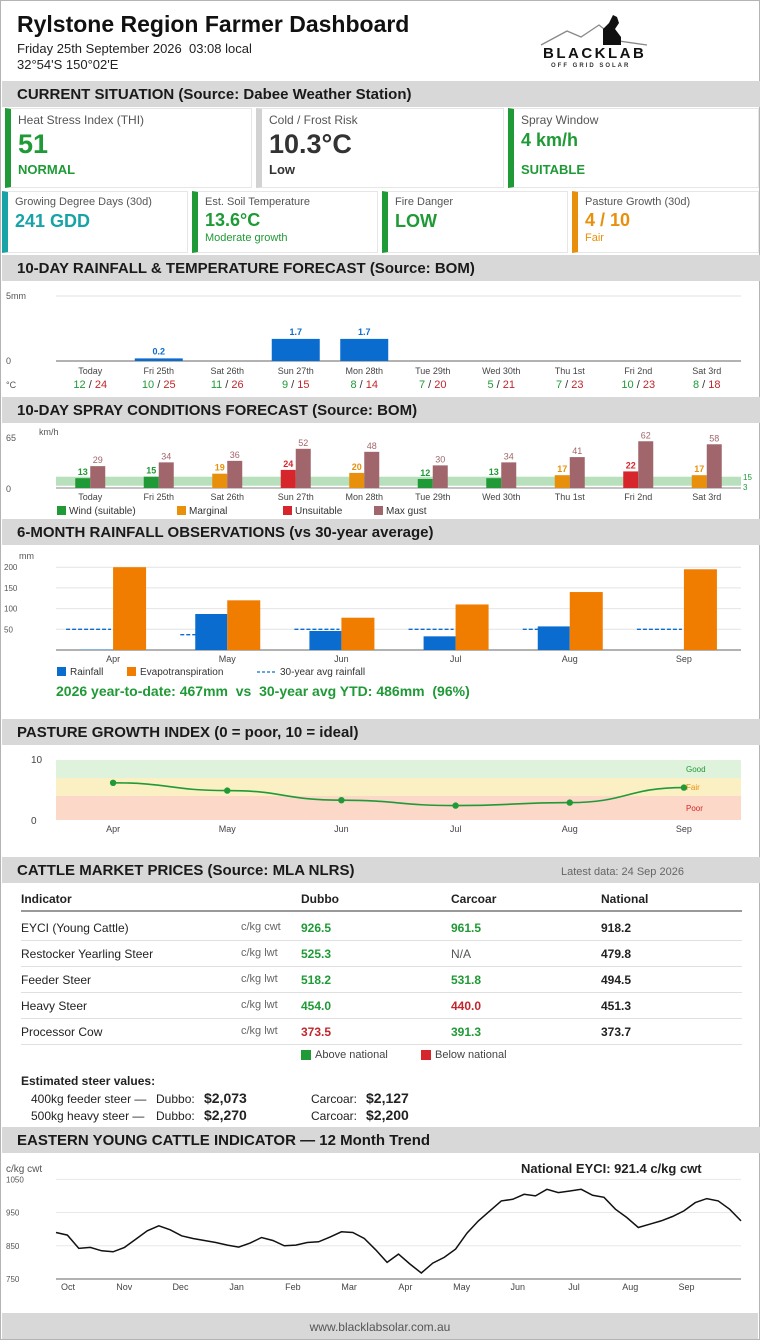 The image size is (760, 1340). What do you see at coordinates (398, 481) in the screenshot?
I see `suitable-band` at bounding box center [398, 481].